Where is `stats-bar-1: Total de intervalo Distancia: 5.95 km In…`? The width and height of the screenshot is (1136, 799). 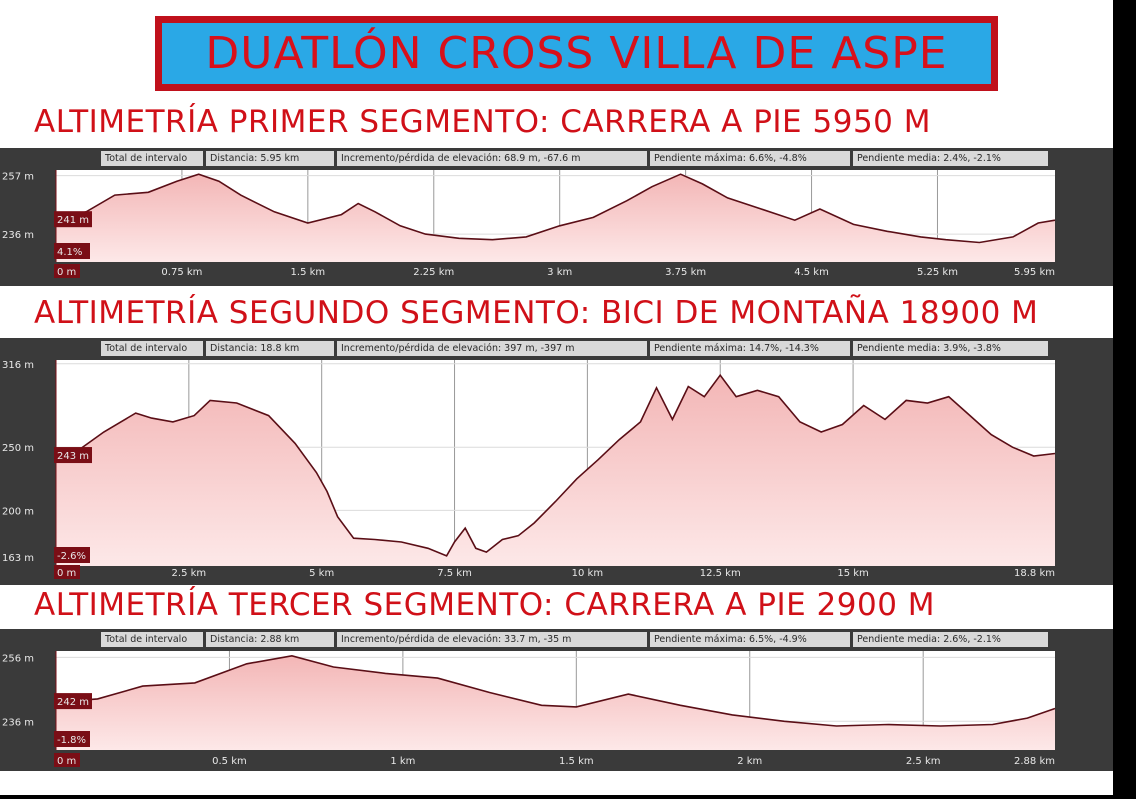 stats-bar-1: Total de intervalo Distancia: 5.95 km In… is located at coordinates (556, 158).